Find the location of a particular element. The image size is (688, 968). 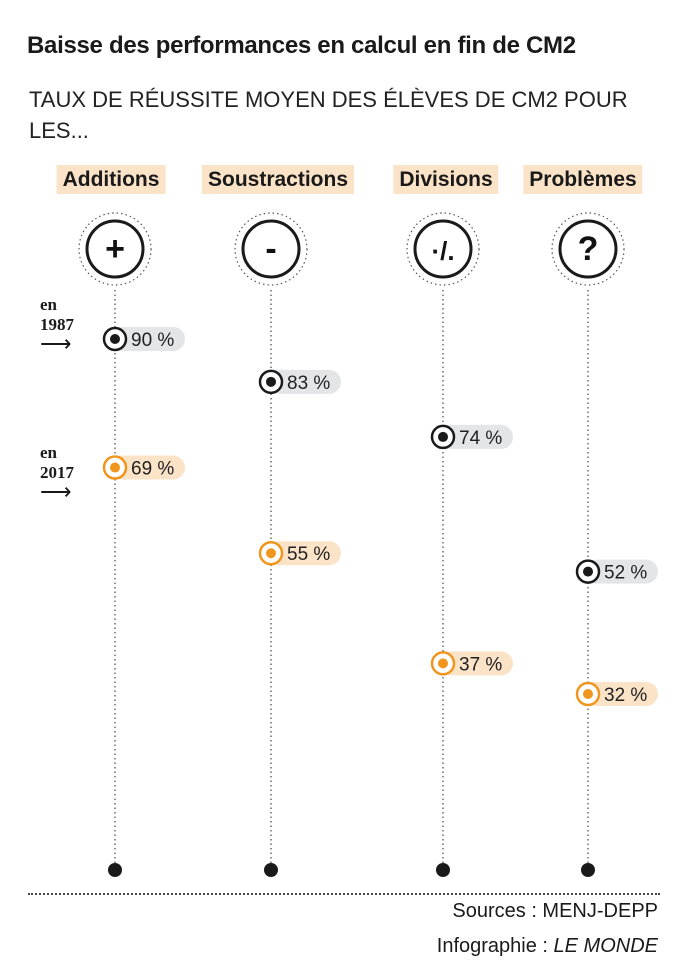

end-dot-additions is located at coordinates (115, 870).